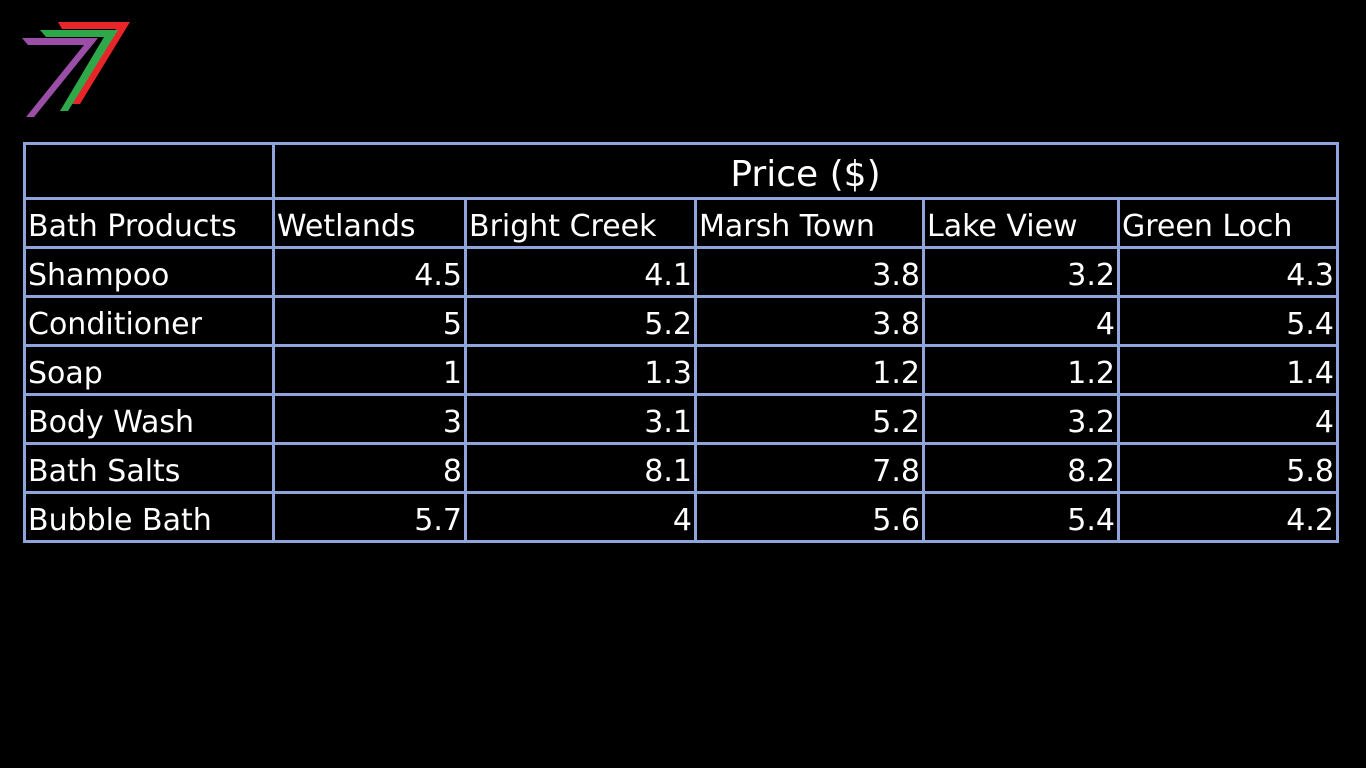 This screenshot has width=1366, height=768. I want to click on price-cell: 4.1, so click(580, 272).